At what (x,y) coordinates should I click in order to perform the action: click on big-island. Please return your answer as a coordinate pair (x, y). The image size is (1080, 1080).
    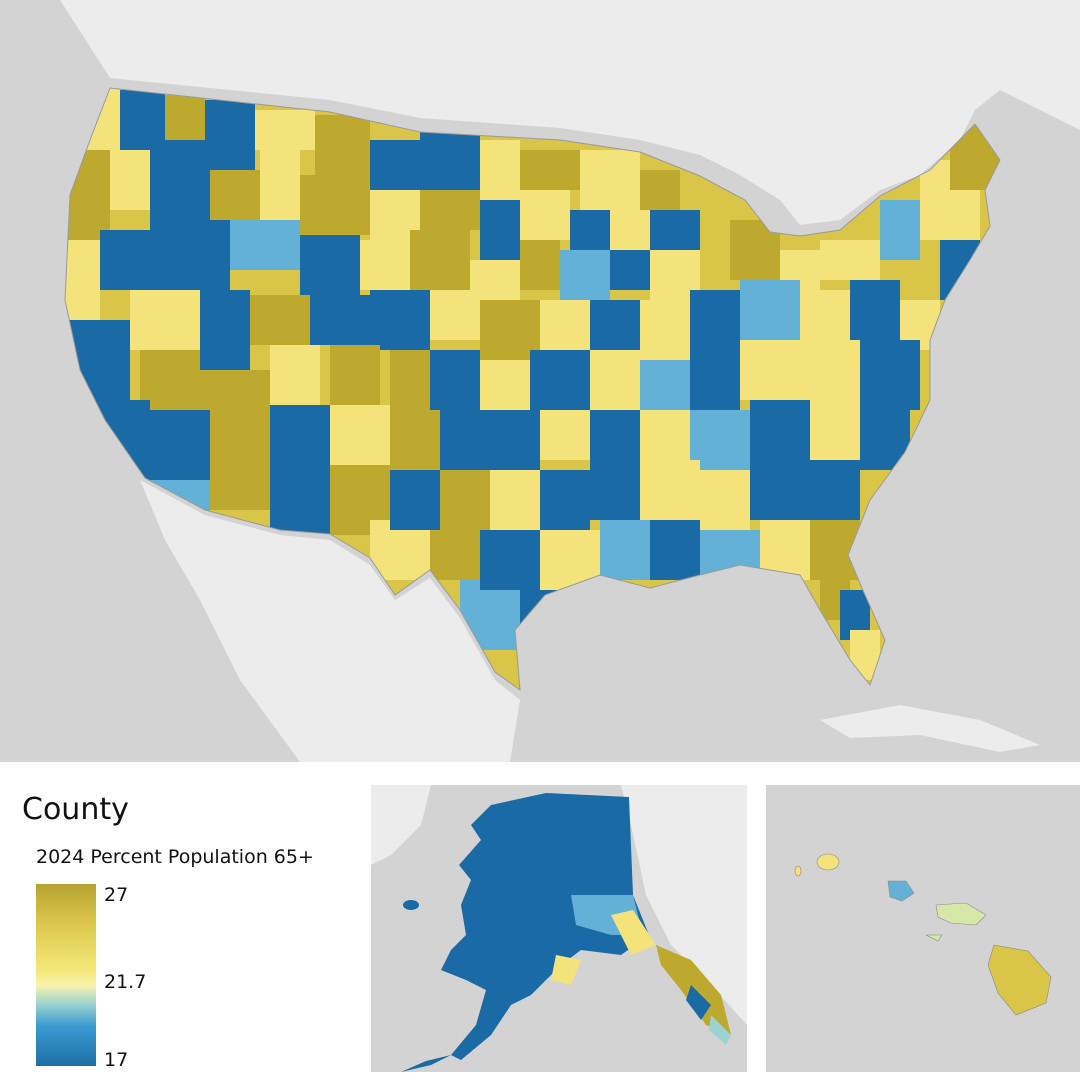
    Looking at the image, I should click on (1019, 980).